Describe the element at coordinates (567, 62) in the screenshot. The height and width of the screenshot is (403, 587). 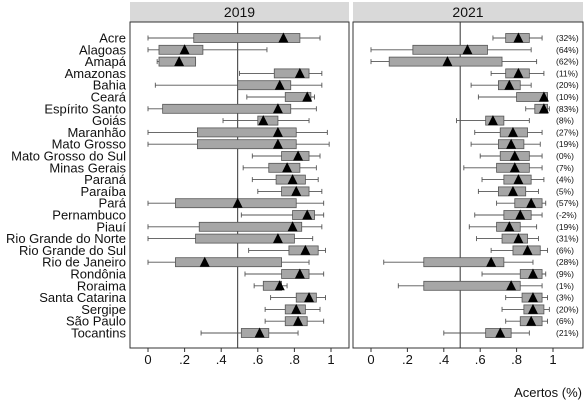
I see `change-label: (62%)` at that location.